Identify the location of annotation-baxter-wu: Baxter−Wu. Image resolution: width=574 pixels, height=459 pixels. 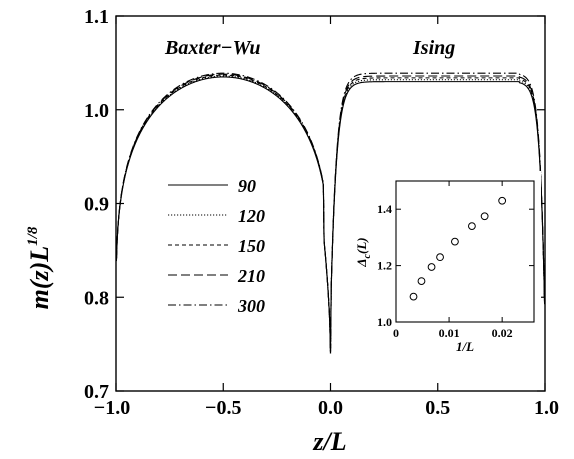
(212, 48).